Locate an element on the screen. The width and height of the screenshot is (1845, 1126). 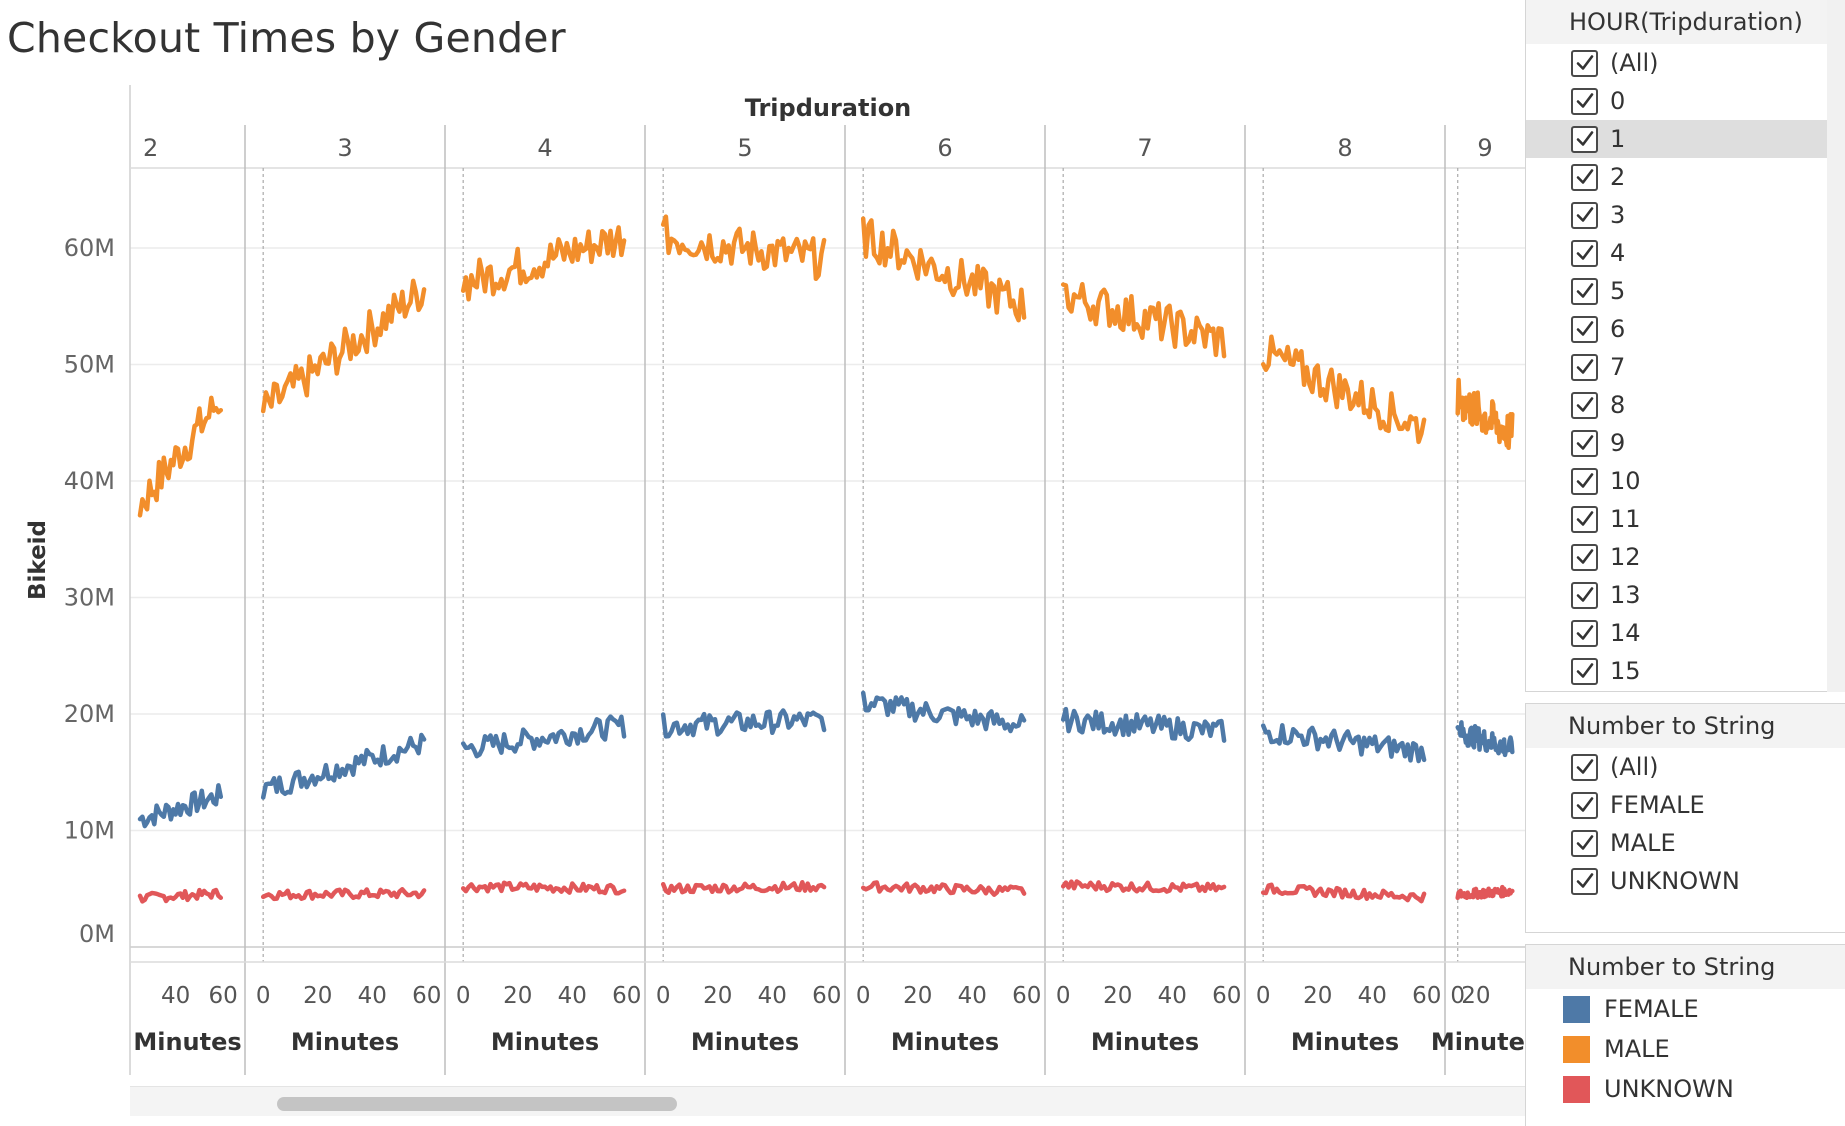
pane-header-label: 7 is located at coordinates (1144, 148).